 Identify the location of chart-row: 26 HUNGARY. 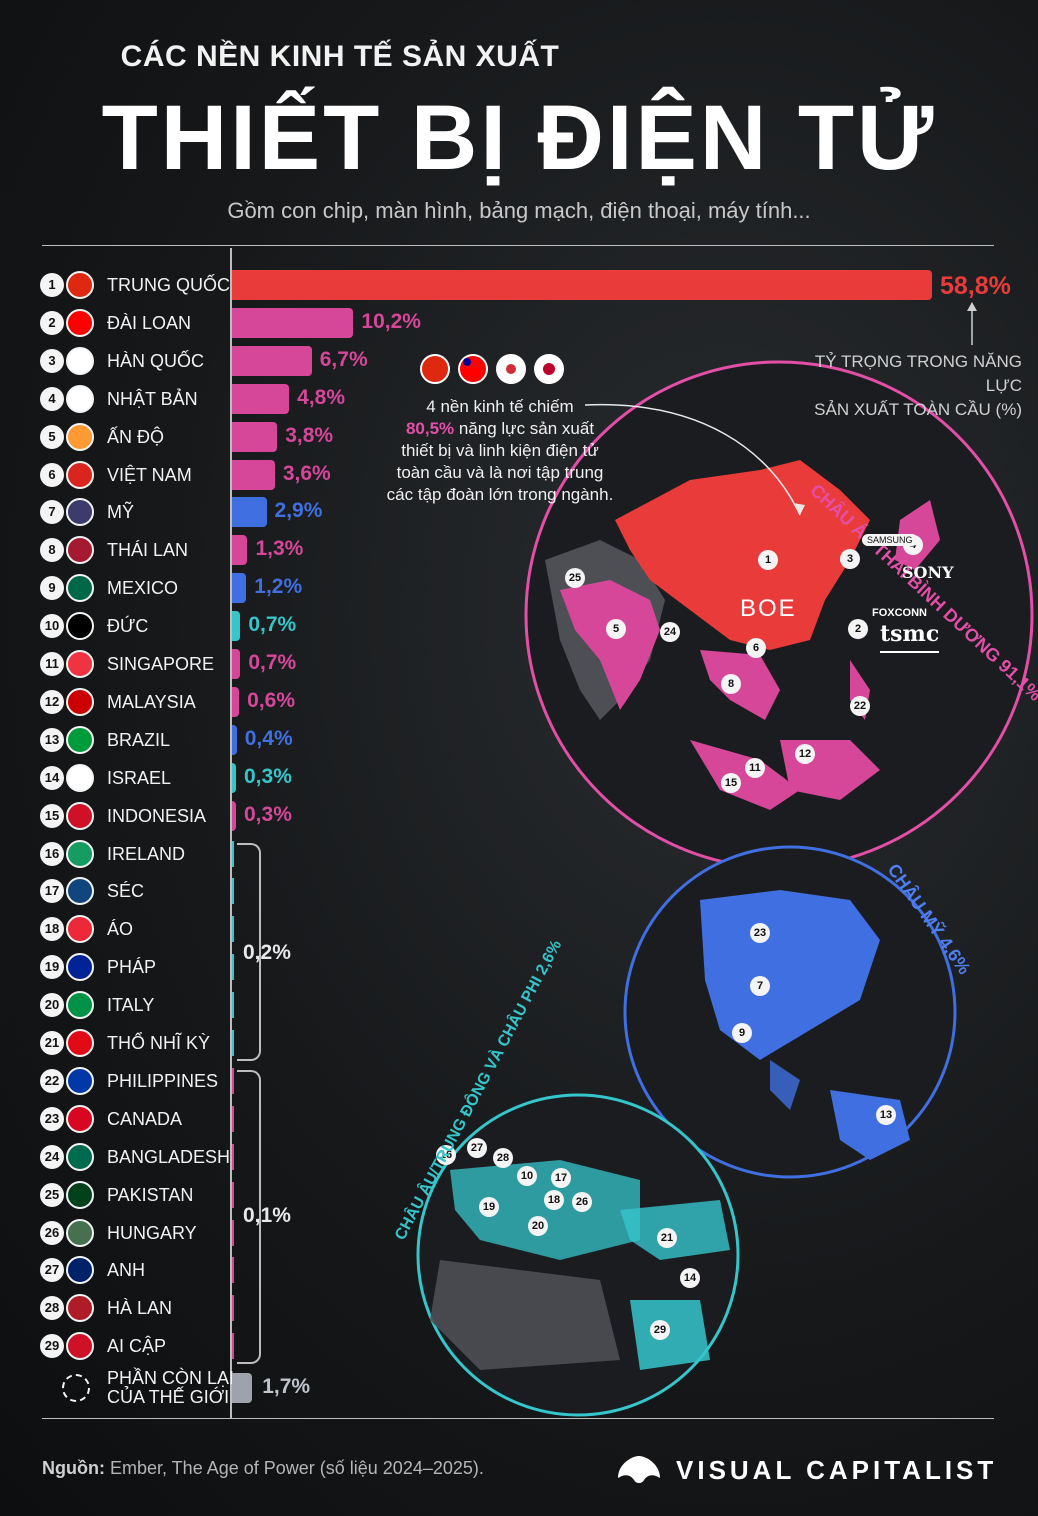
(135, 1233).